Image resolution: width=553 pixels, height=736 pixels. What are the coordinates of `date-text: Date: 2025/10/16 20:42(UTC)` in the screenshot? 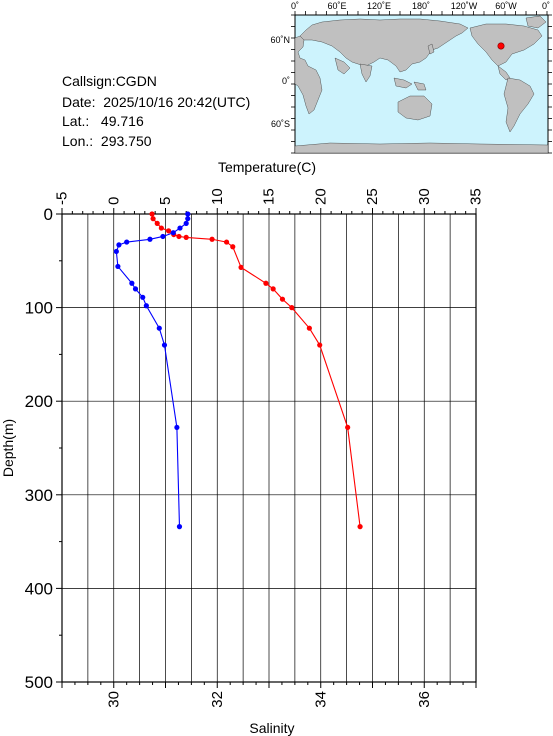 It's located at (156, 102).